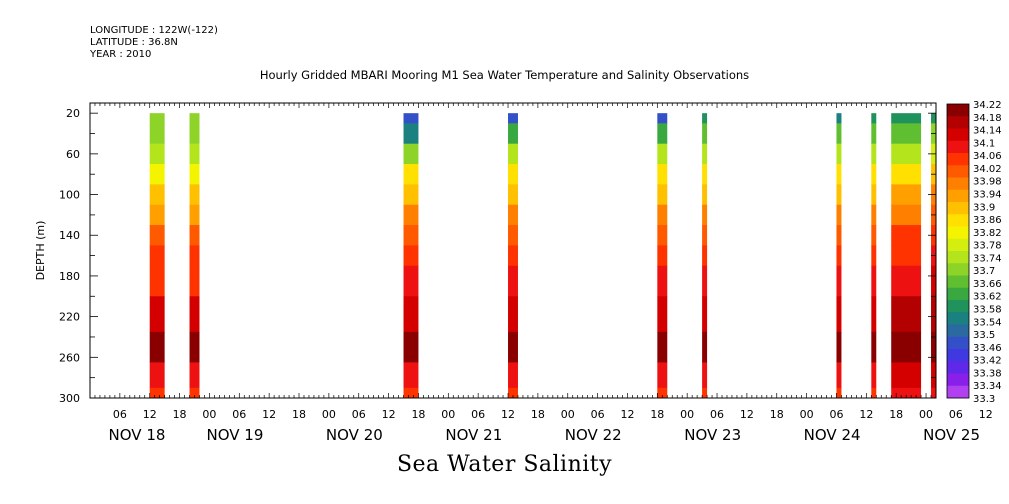 The height and width of the screenshot is (504, 1009). What do you see at coordinates (987, 246) in the screenshot?
I see `colorbar-label: 33.78` at bounding box center [987, 246].